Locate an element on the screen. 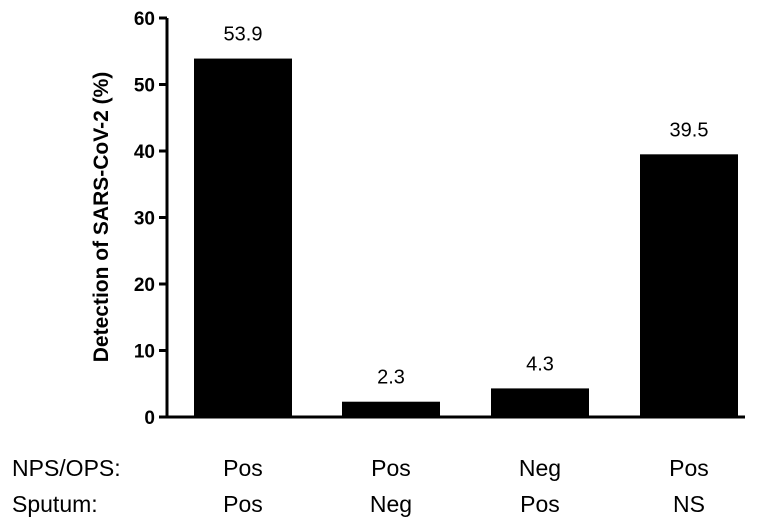 The width and height of the screenshot is (757, 521). data-label: 4.3 is located at coordinates (540, 364).